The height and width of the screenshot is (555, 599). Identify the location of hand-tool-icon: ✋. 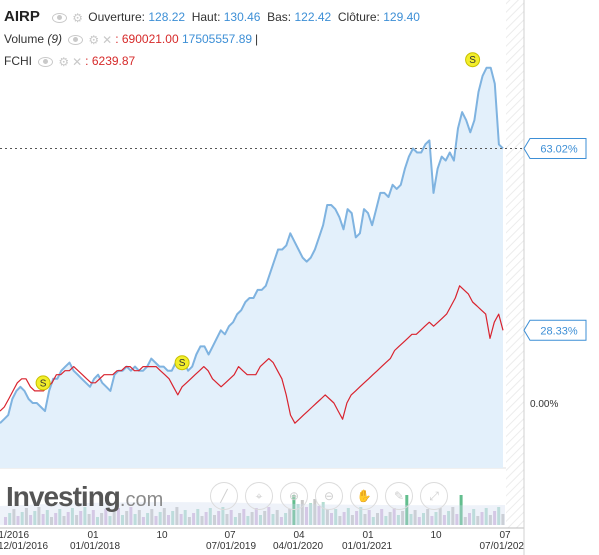
(364, 496).